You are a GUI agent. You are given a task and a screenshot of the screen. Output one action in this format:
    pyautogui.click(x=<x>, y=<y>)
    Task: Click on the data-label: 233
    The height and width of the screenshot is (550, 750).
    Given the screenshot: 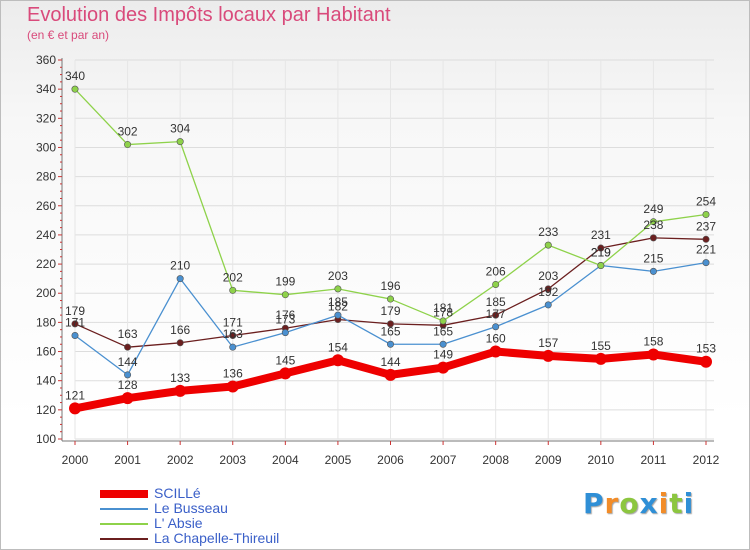 What is the action you would take?
    pyautogui.click(x=548, y=232)
    